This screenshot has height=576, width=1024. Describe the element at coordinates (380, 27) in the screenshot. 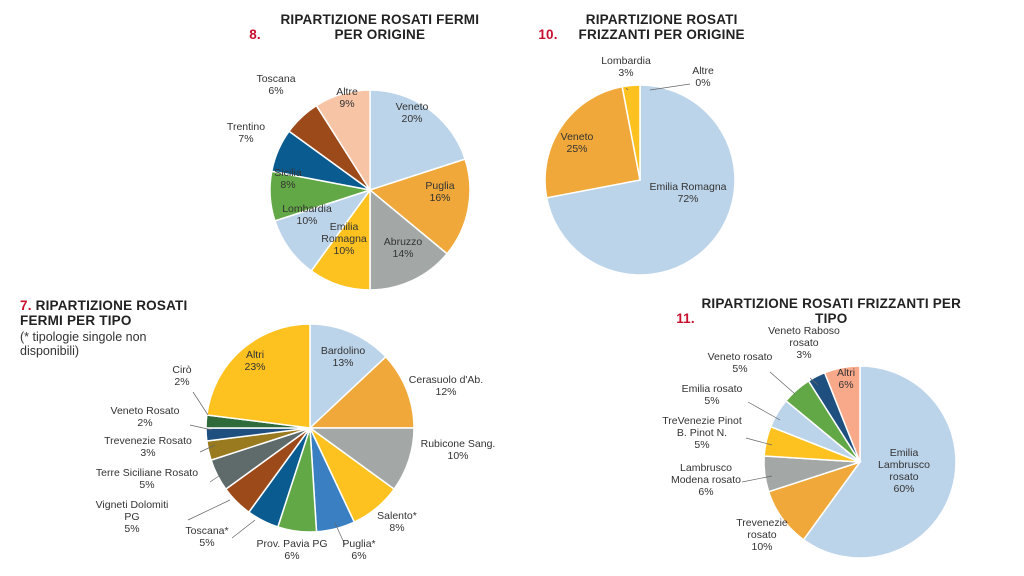

I see `chart-8-title-text: RIPARTIZIONE ROSATI FERMI PER ORIGINE` at that location.